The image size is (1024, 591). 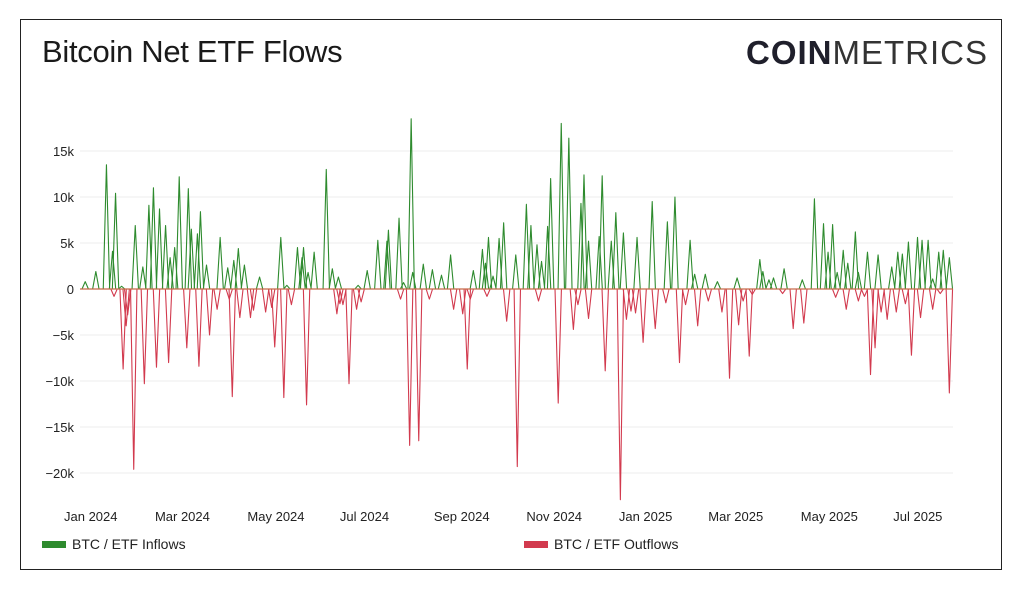 I want to click on legend-label-outflows: BTC / ETF Outflows, so click(x=616, y=544).